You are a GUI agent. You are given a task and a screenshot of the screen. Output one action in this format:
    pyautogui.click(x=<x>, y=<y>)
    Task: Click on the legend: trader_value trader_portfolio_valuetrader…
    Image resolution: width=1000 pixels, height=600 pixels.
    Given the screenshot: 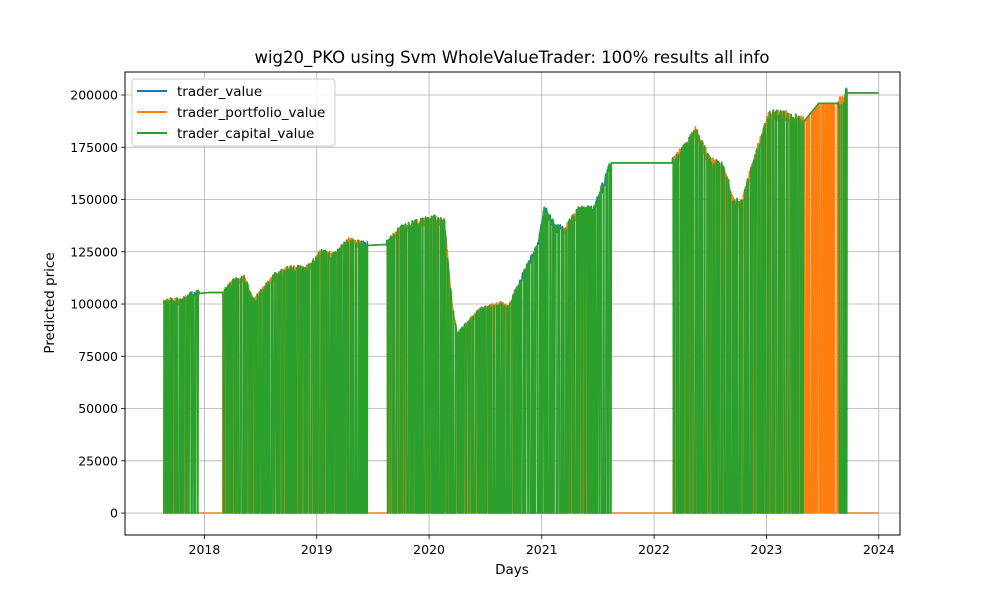 What is the action you would take?
    pyautogui.click(x=233, y=112)
    